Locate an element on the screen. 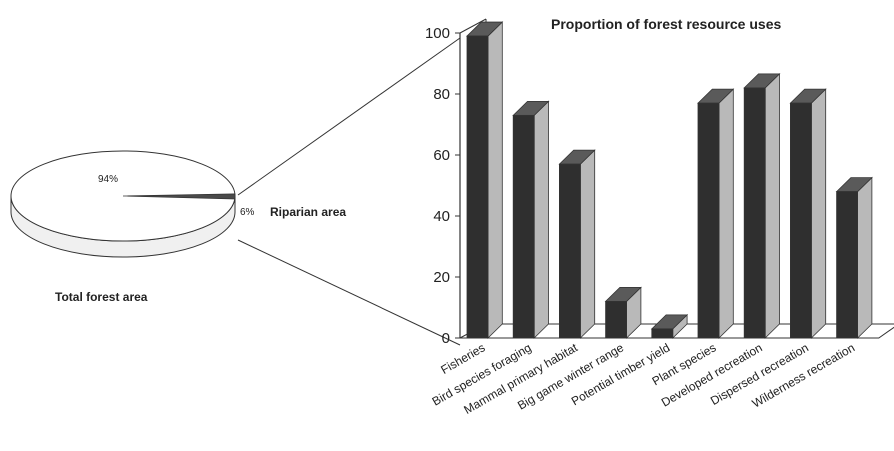 The height and width of the screenshot is (451, 894). connector-top is located at coordinates (349, 116).